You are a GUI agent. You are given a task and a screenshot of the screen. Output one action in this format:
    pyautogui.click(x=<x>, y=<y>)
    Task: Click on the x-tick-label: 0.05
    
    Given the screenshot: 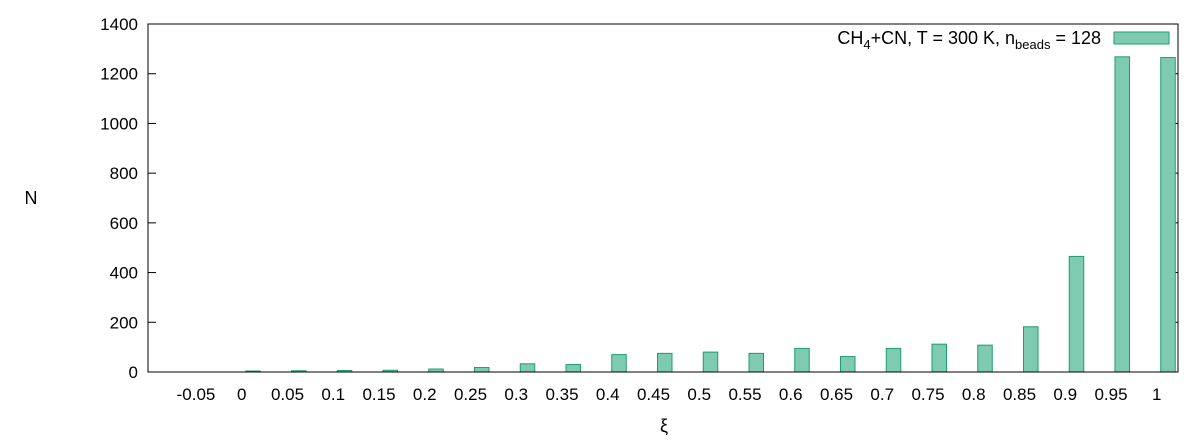 What is the action you would take?
    pyautogui.click(x=287, y=394)
    